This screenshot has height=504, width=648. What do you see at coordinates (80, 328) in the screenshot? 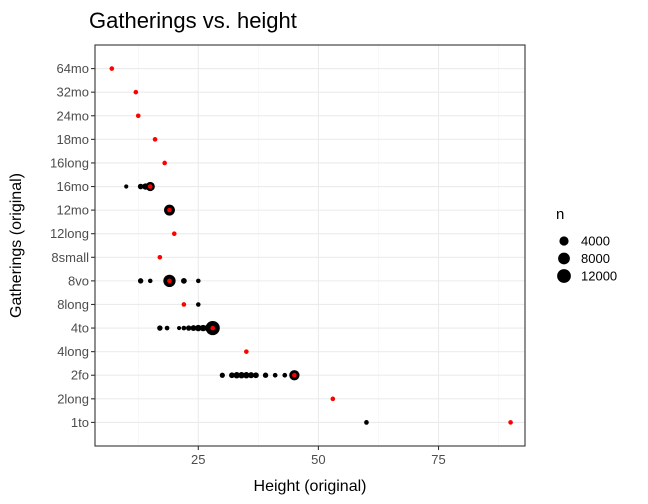
I see `y-tick-label: 4to` at bounding box center [80, 328].